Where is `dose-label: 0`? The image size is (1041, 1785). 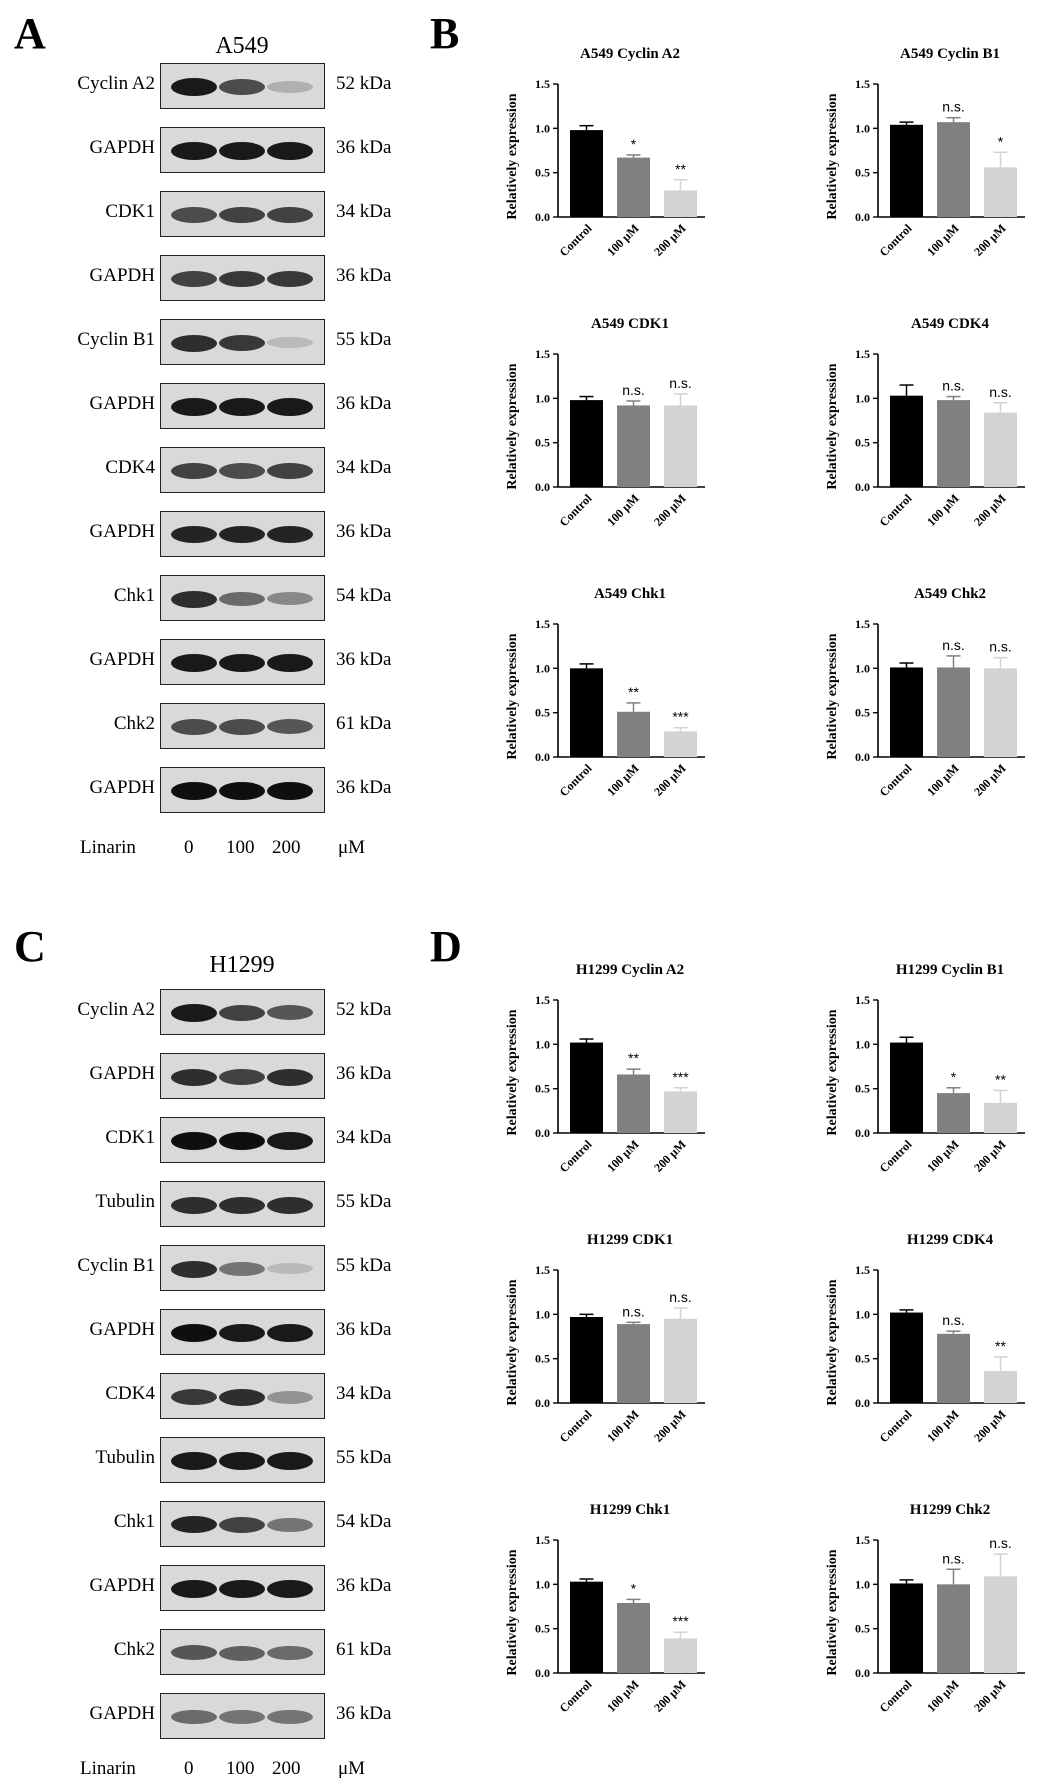
dose-label: 0 is located at coordinates (189, 847).